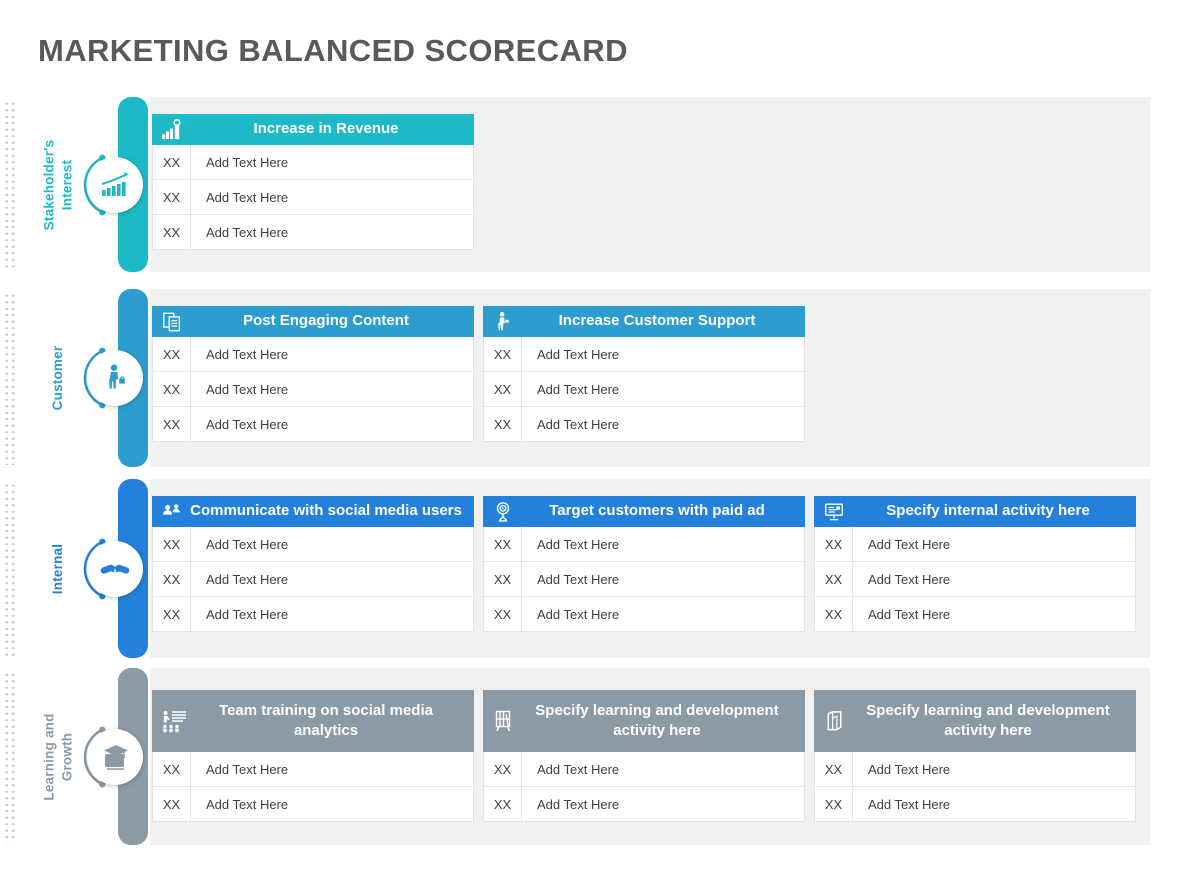 The image size is (1180, 885). I want to click on table-title: Target customers with paid ad, so click(657, 511).